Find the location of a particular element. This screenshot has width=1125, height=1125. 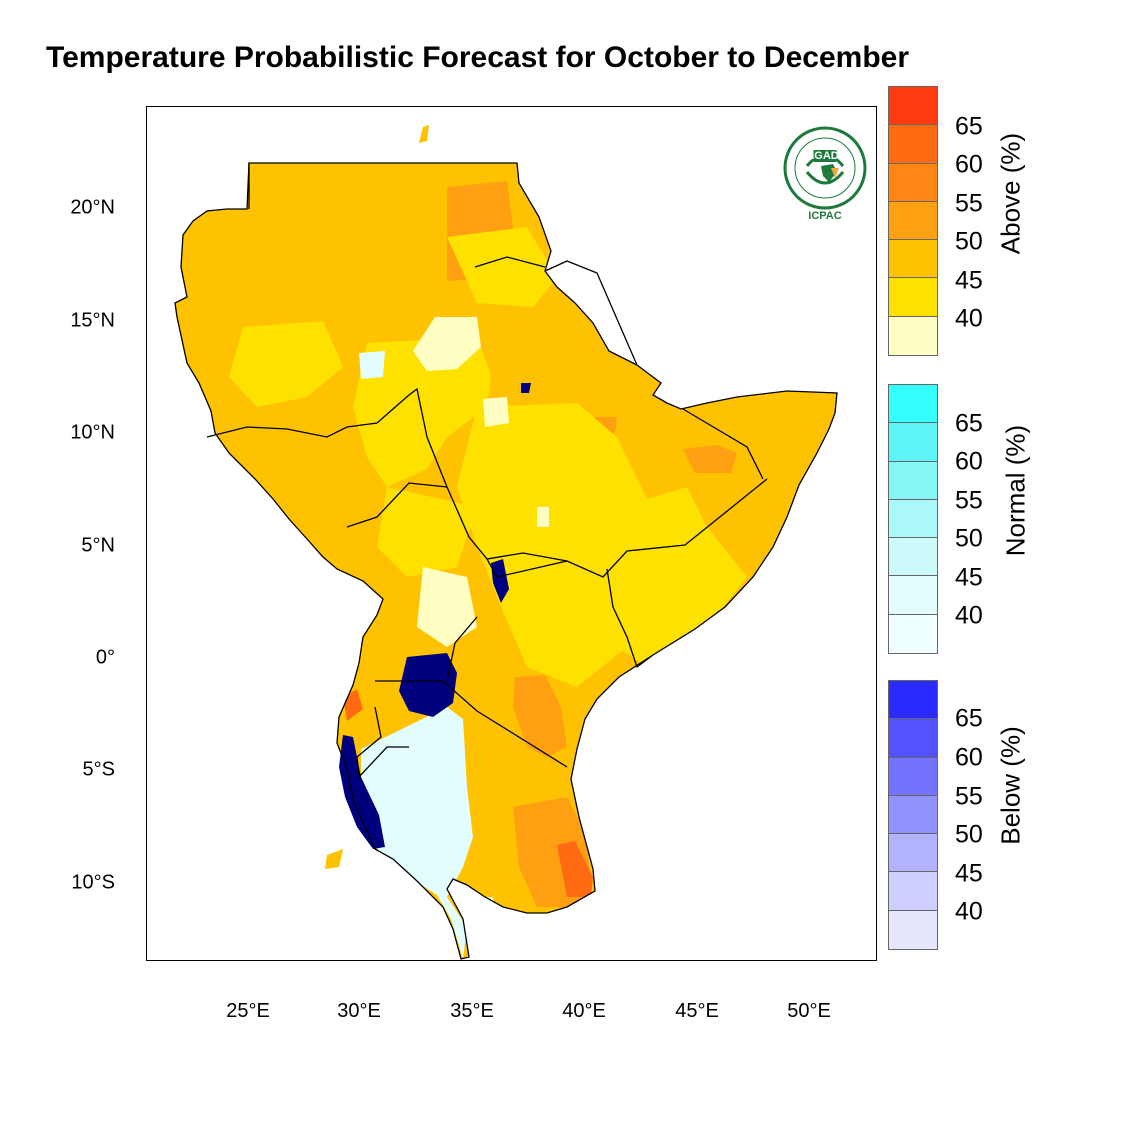

legend-below-tick: 60 is located at coordinates (969, 757).